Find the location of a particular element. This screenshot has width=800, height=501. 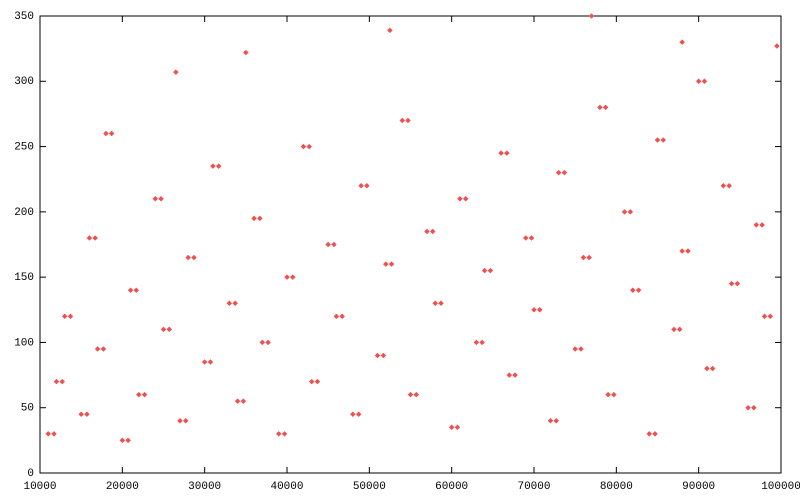

x-tick-label: 100000 is located at coordinates (780, 487).